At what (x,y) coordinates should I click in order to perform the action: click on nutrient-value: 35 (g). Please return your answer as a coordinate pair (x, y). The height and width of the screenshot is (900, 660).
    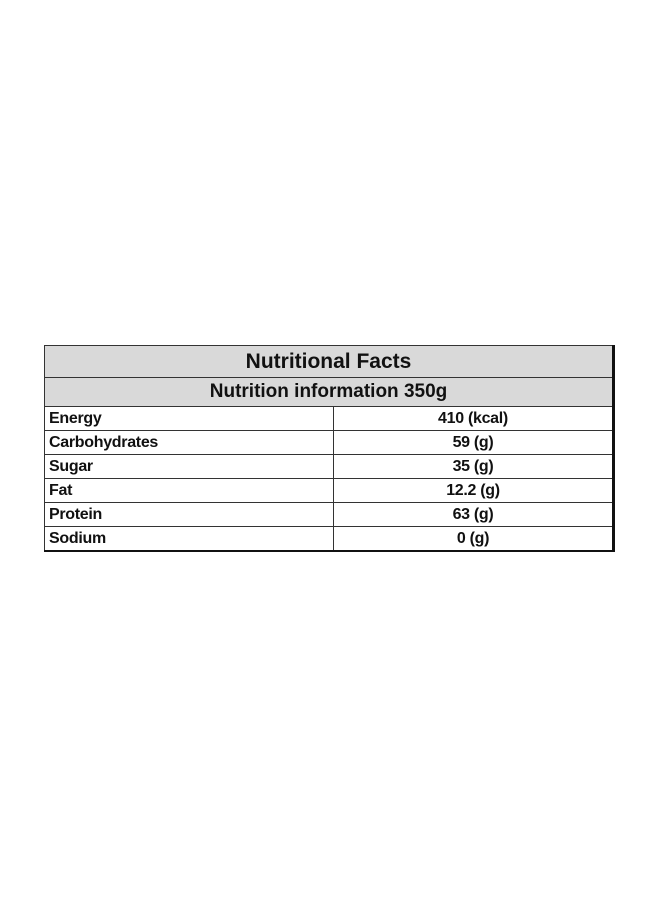
    Looking at the image, I should click on (473, 466).